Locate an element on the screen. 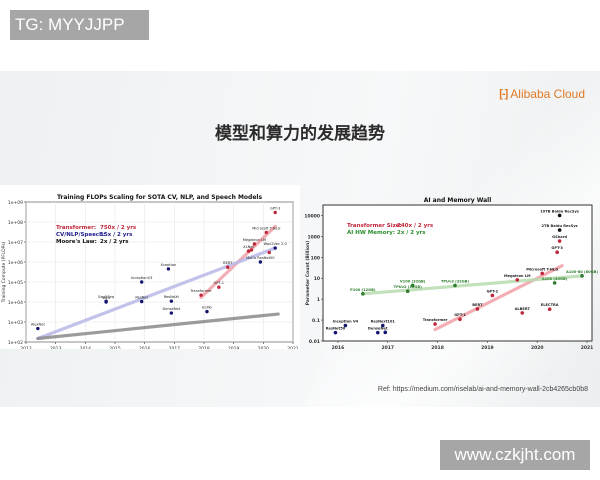 The width and height of the screenshot is (600, 480). x-tick-label: 2016 is located at coordinates (338, 347).